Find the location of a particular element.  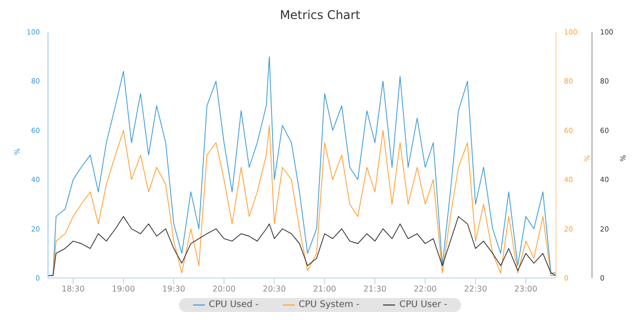

x-tick-label: 21:00 is located at coordinates (324, 289).